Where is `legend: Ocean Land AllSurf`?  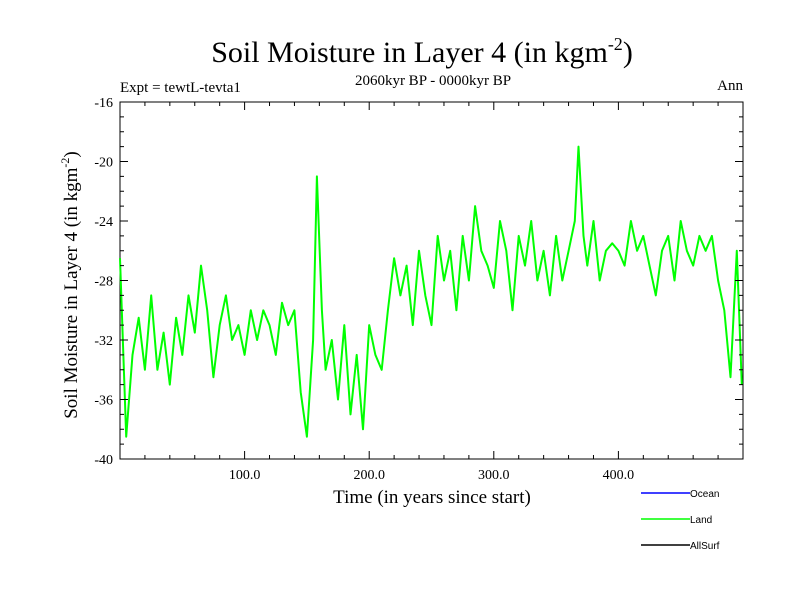 legend: Ocean Land AllSurf is located at coordinates (680, 520).